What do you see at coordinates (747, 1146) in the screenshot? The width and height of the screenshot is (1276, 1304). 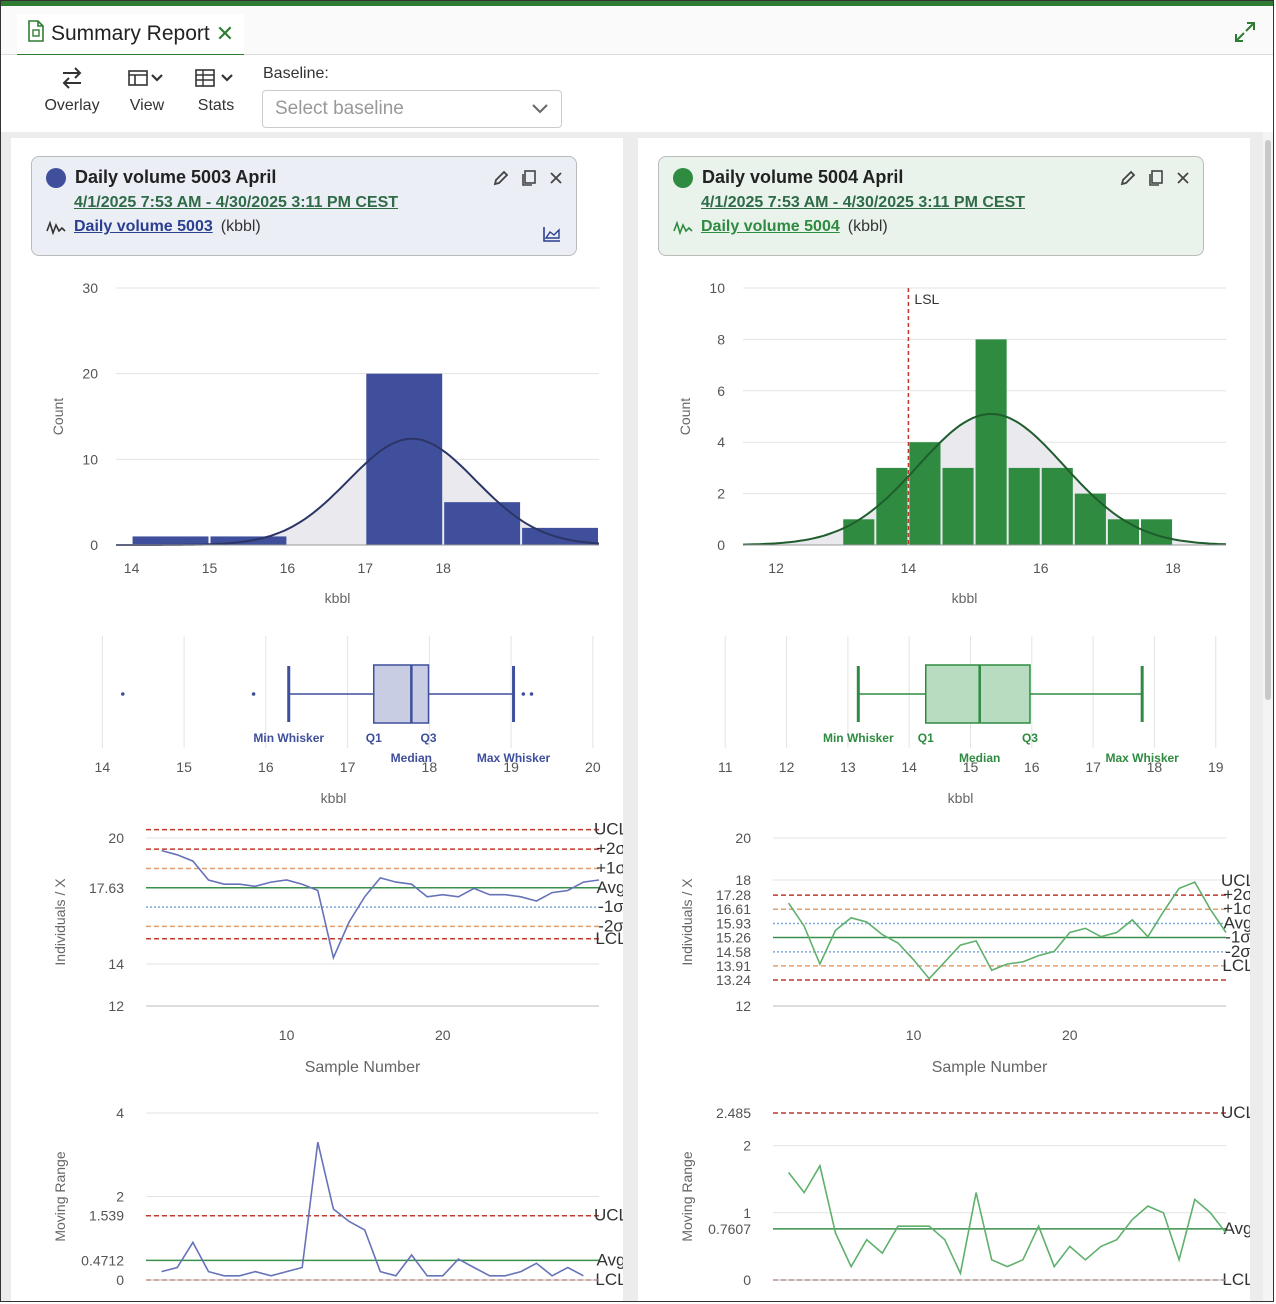 I see `control-y-tick-label: 2` at bounding box center [747, 1146].